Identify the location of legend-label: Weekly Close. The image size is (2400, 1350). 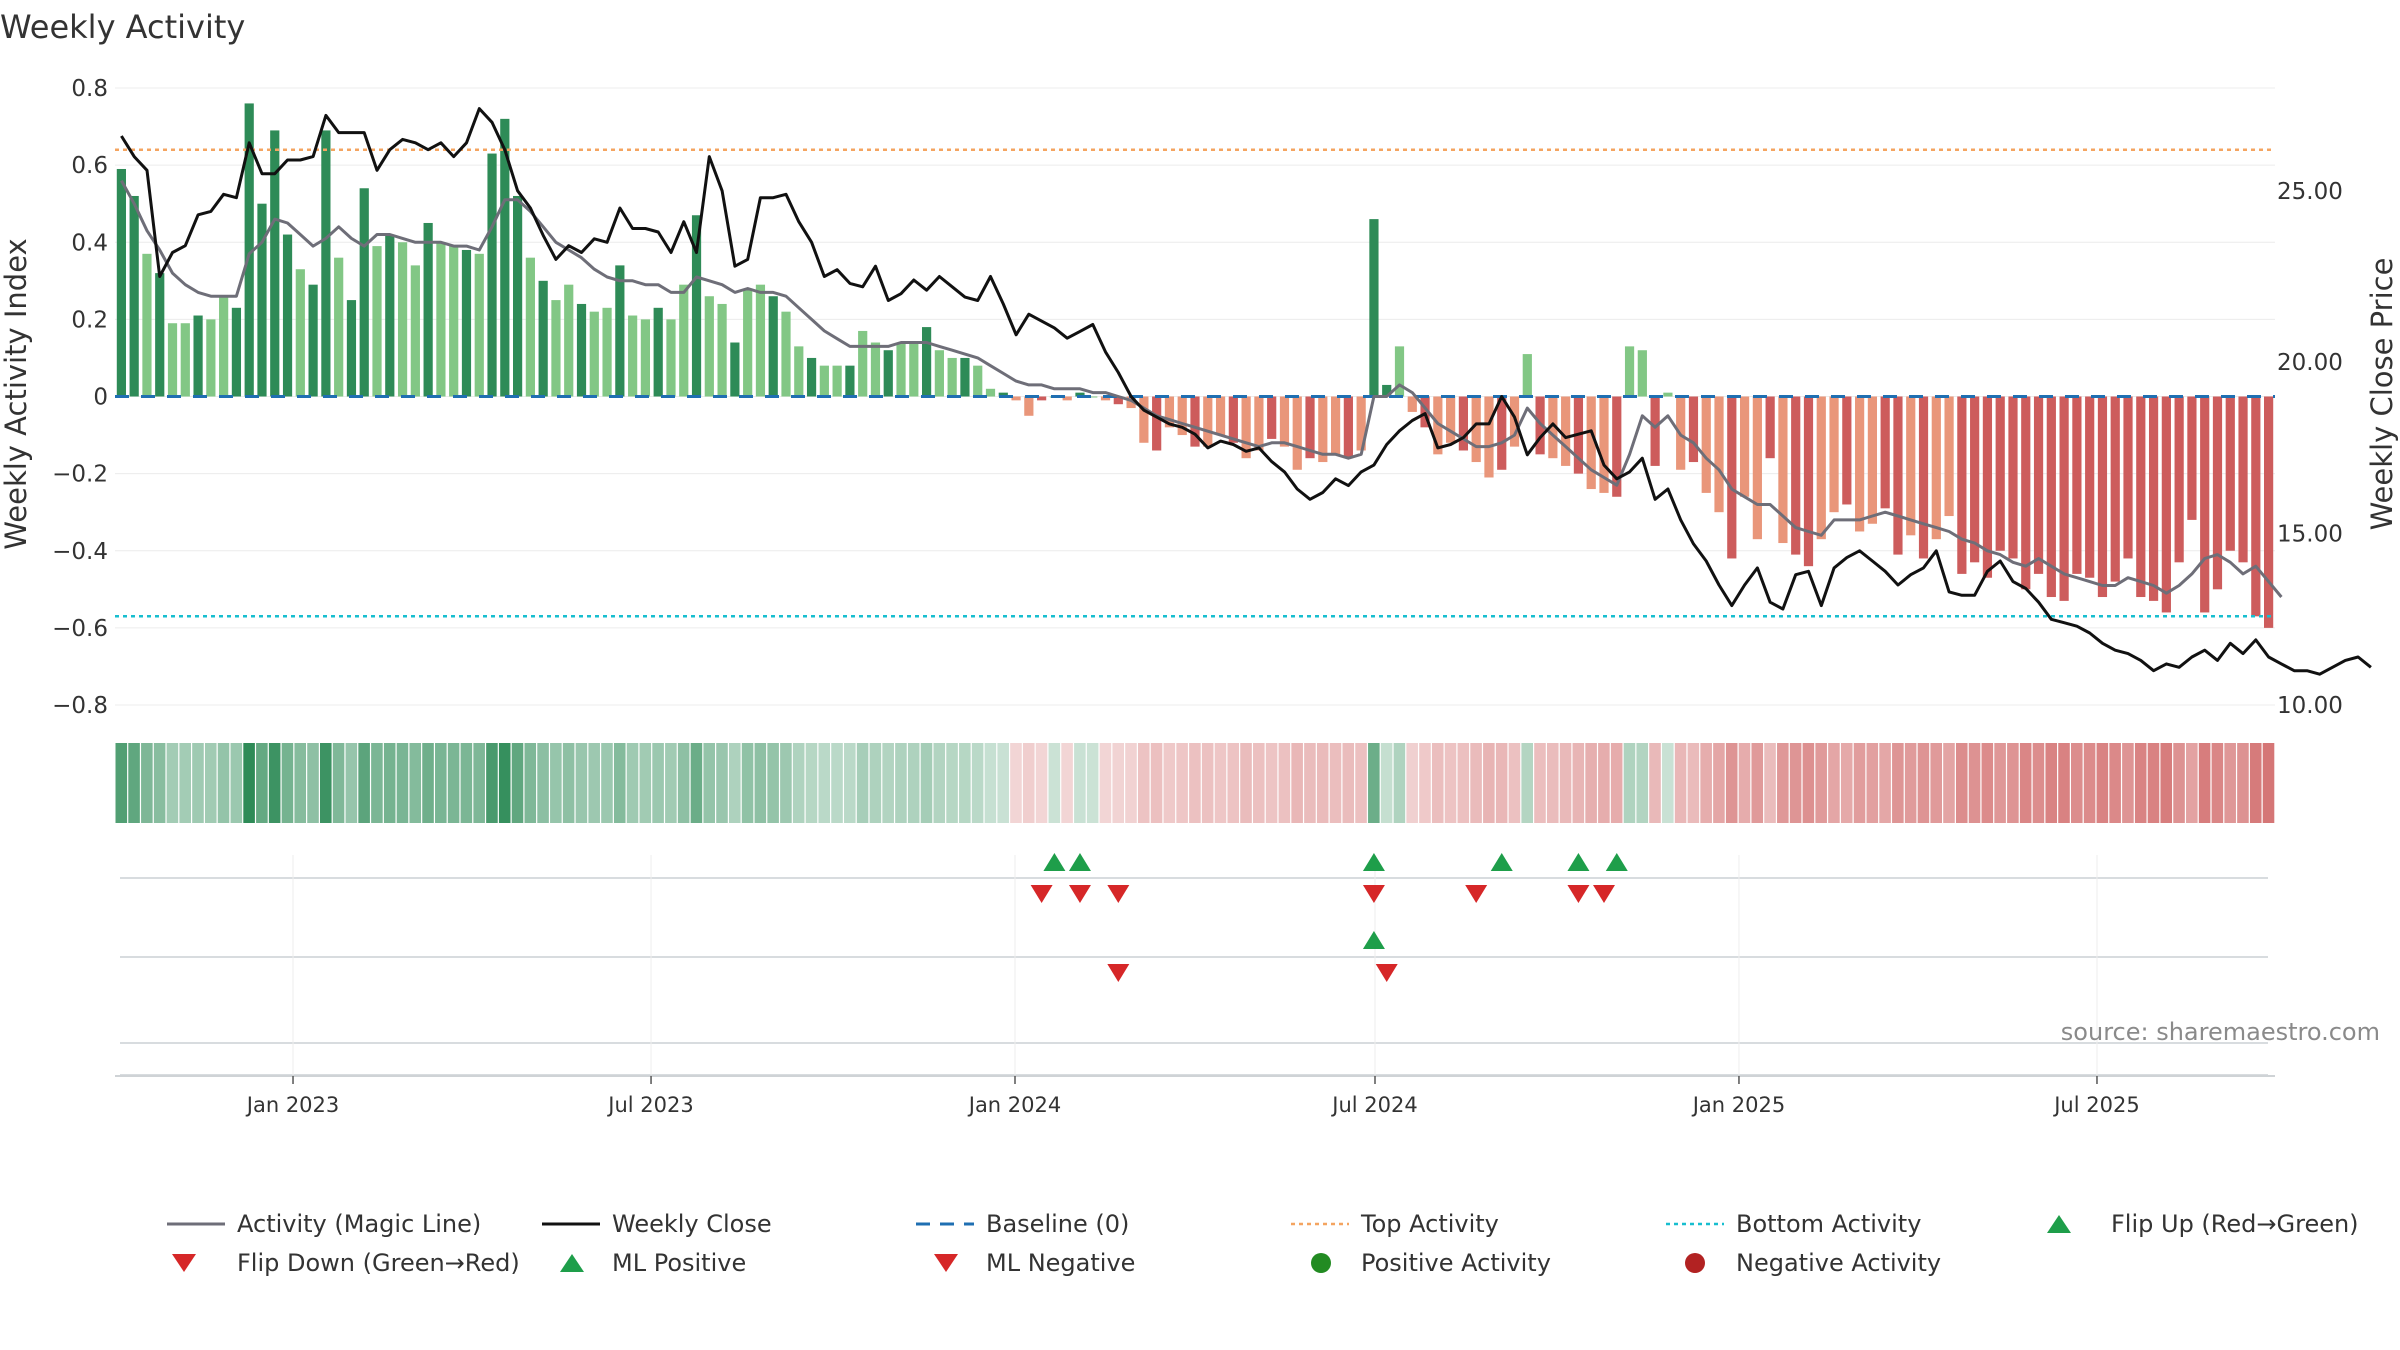
(692, 1224).